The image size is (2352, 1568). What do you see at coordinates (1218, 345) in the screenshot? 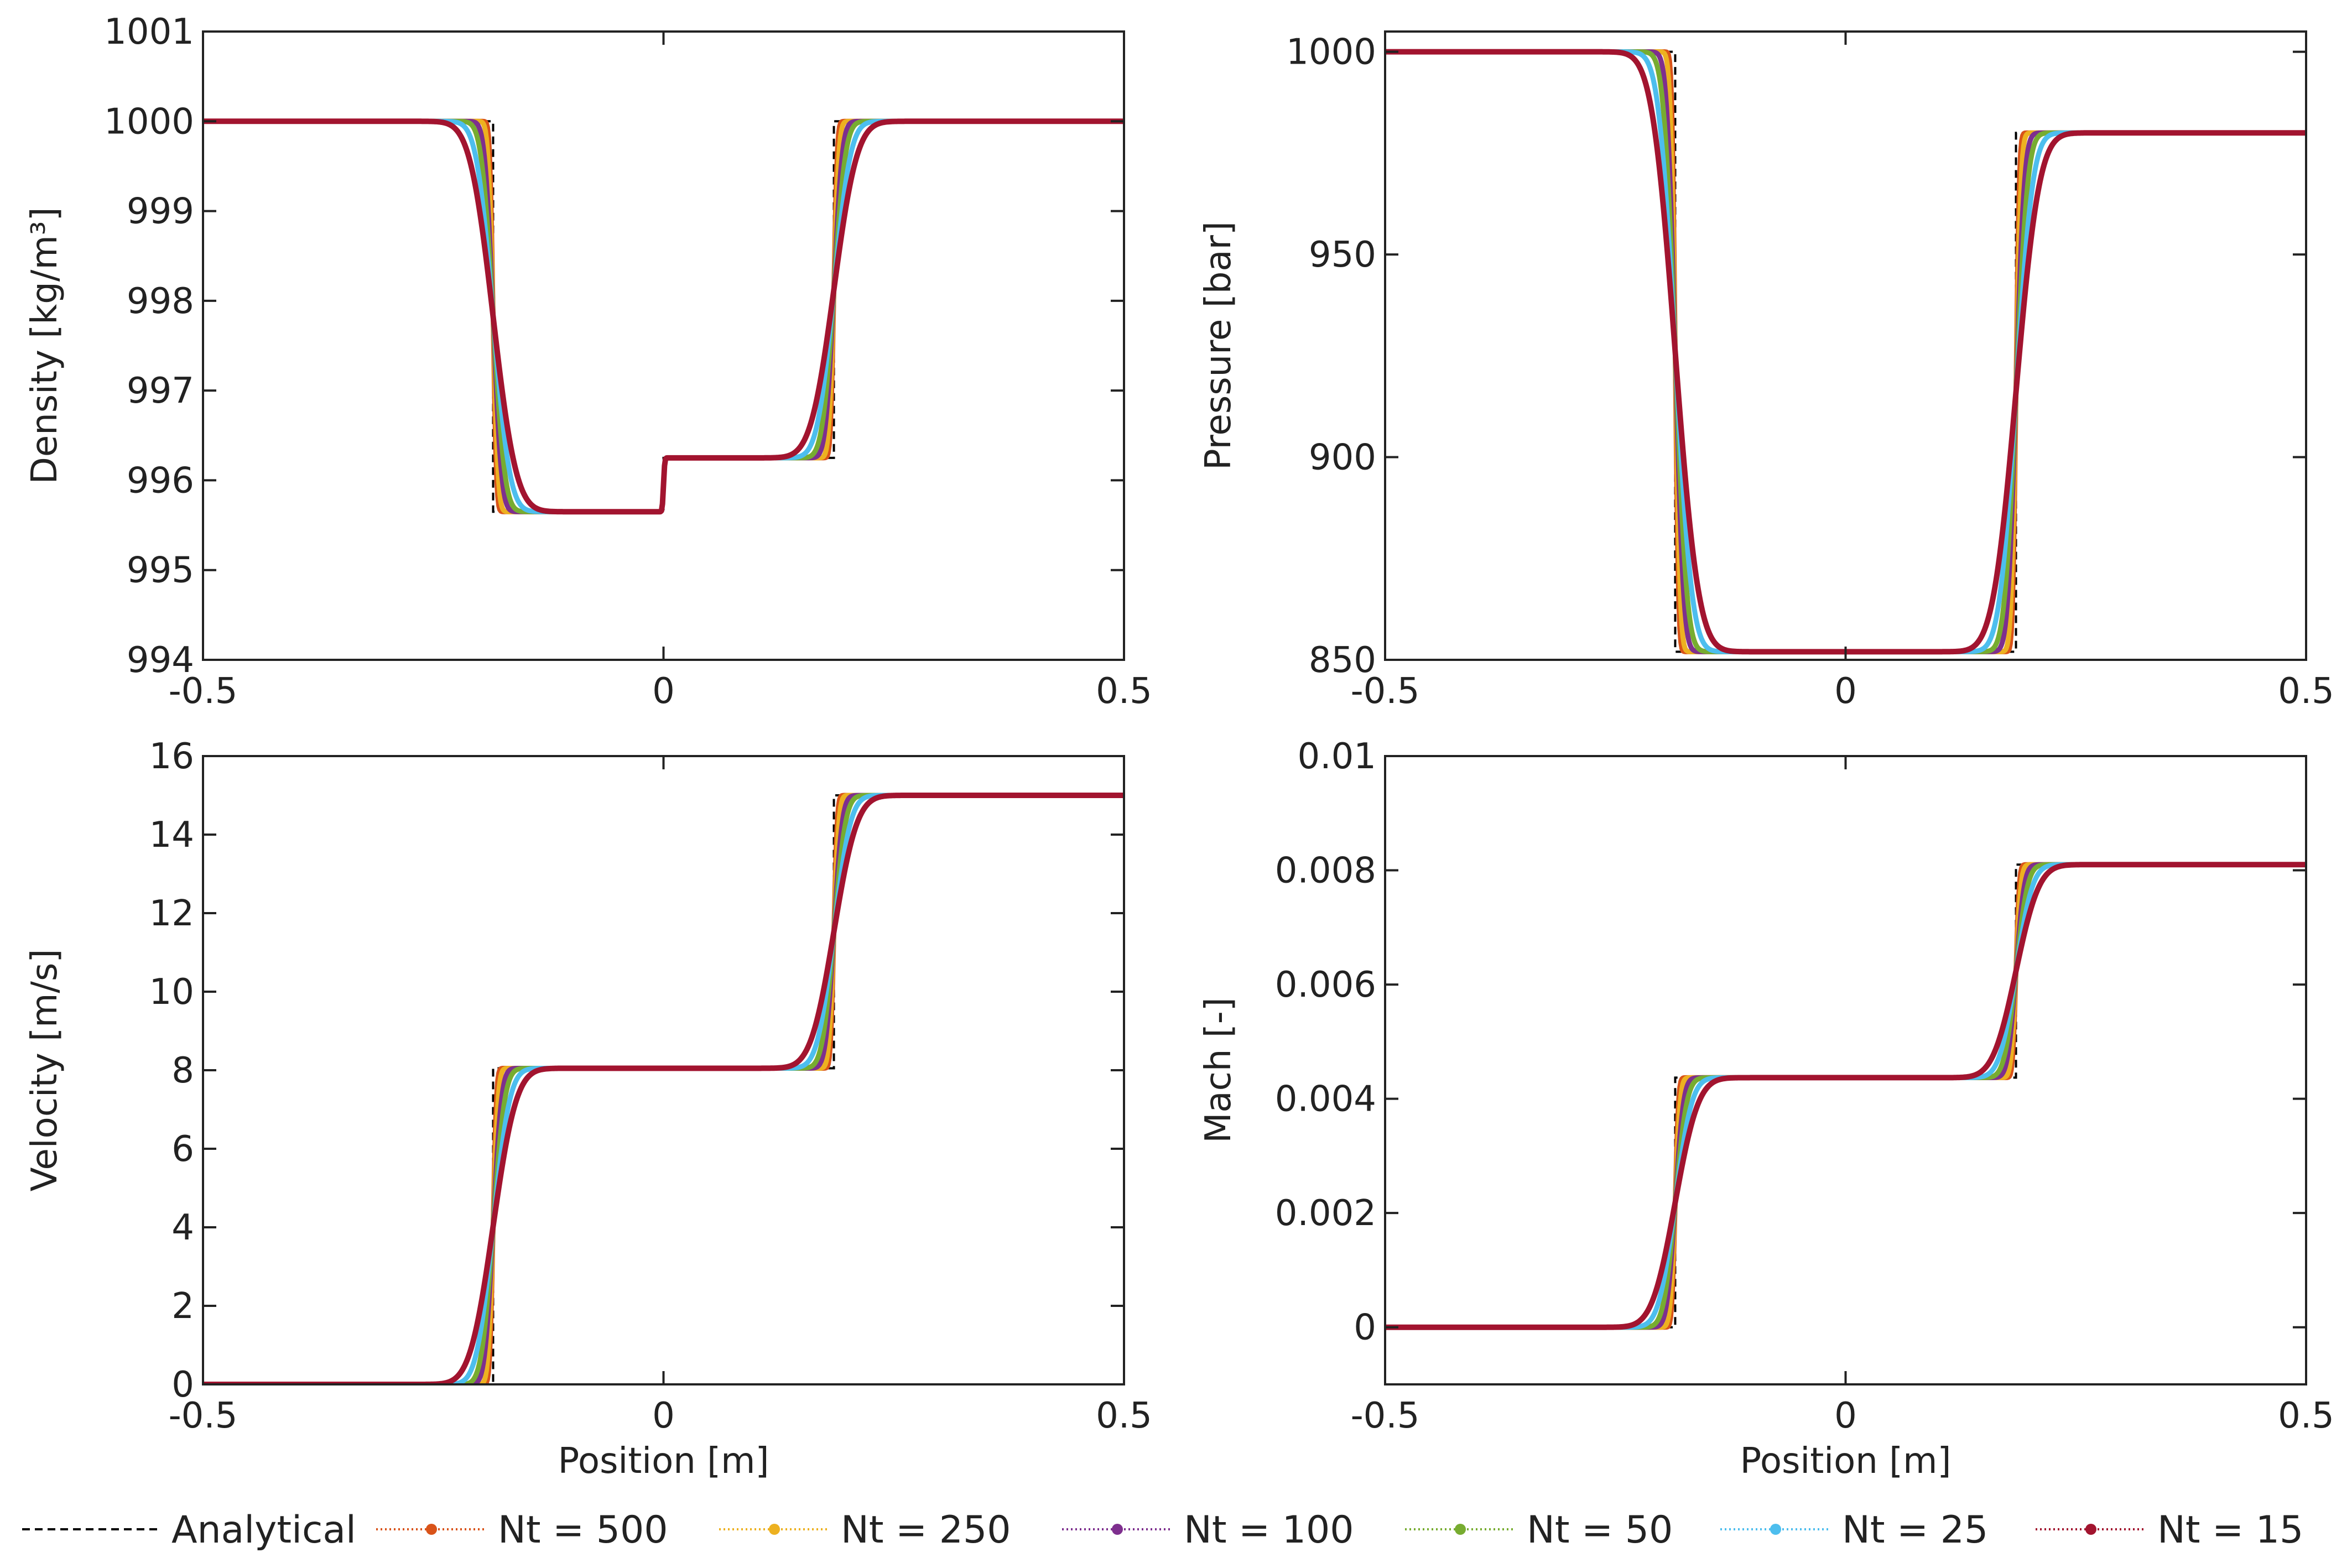
I see `pressure-ylabel: Pressure [bar]` at bounding box center [1218, 345].